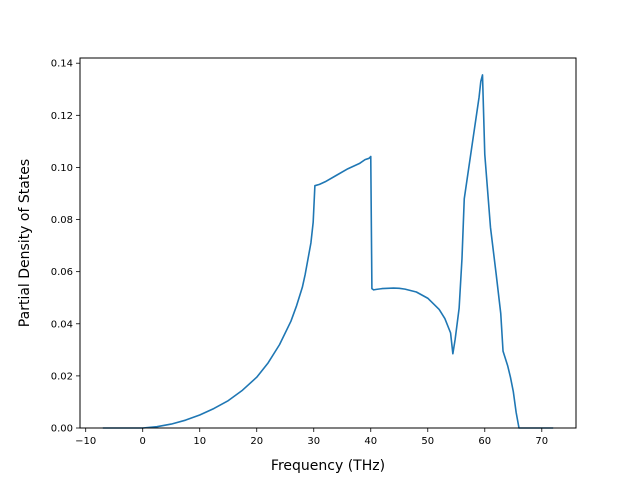 The width and height of the screenshot is (640, 480). What do you see at coordinates (328, 466) in the screenshot?
I see `x-axis-label: Frequency (THz)` at bounding box center [328, 466].